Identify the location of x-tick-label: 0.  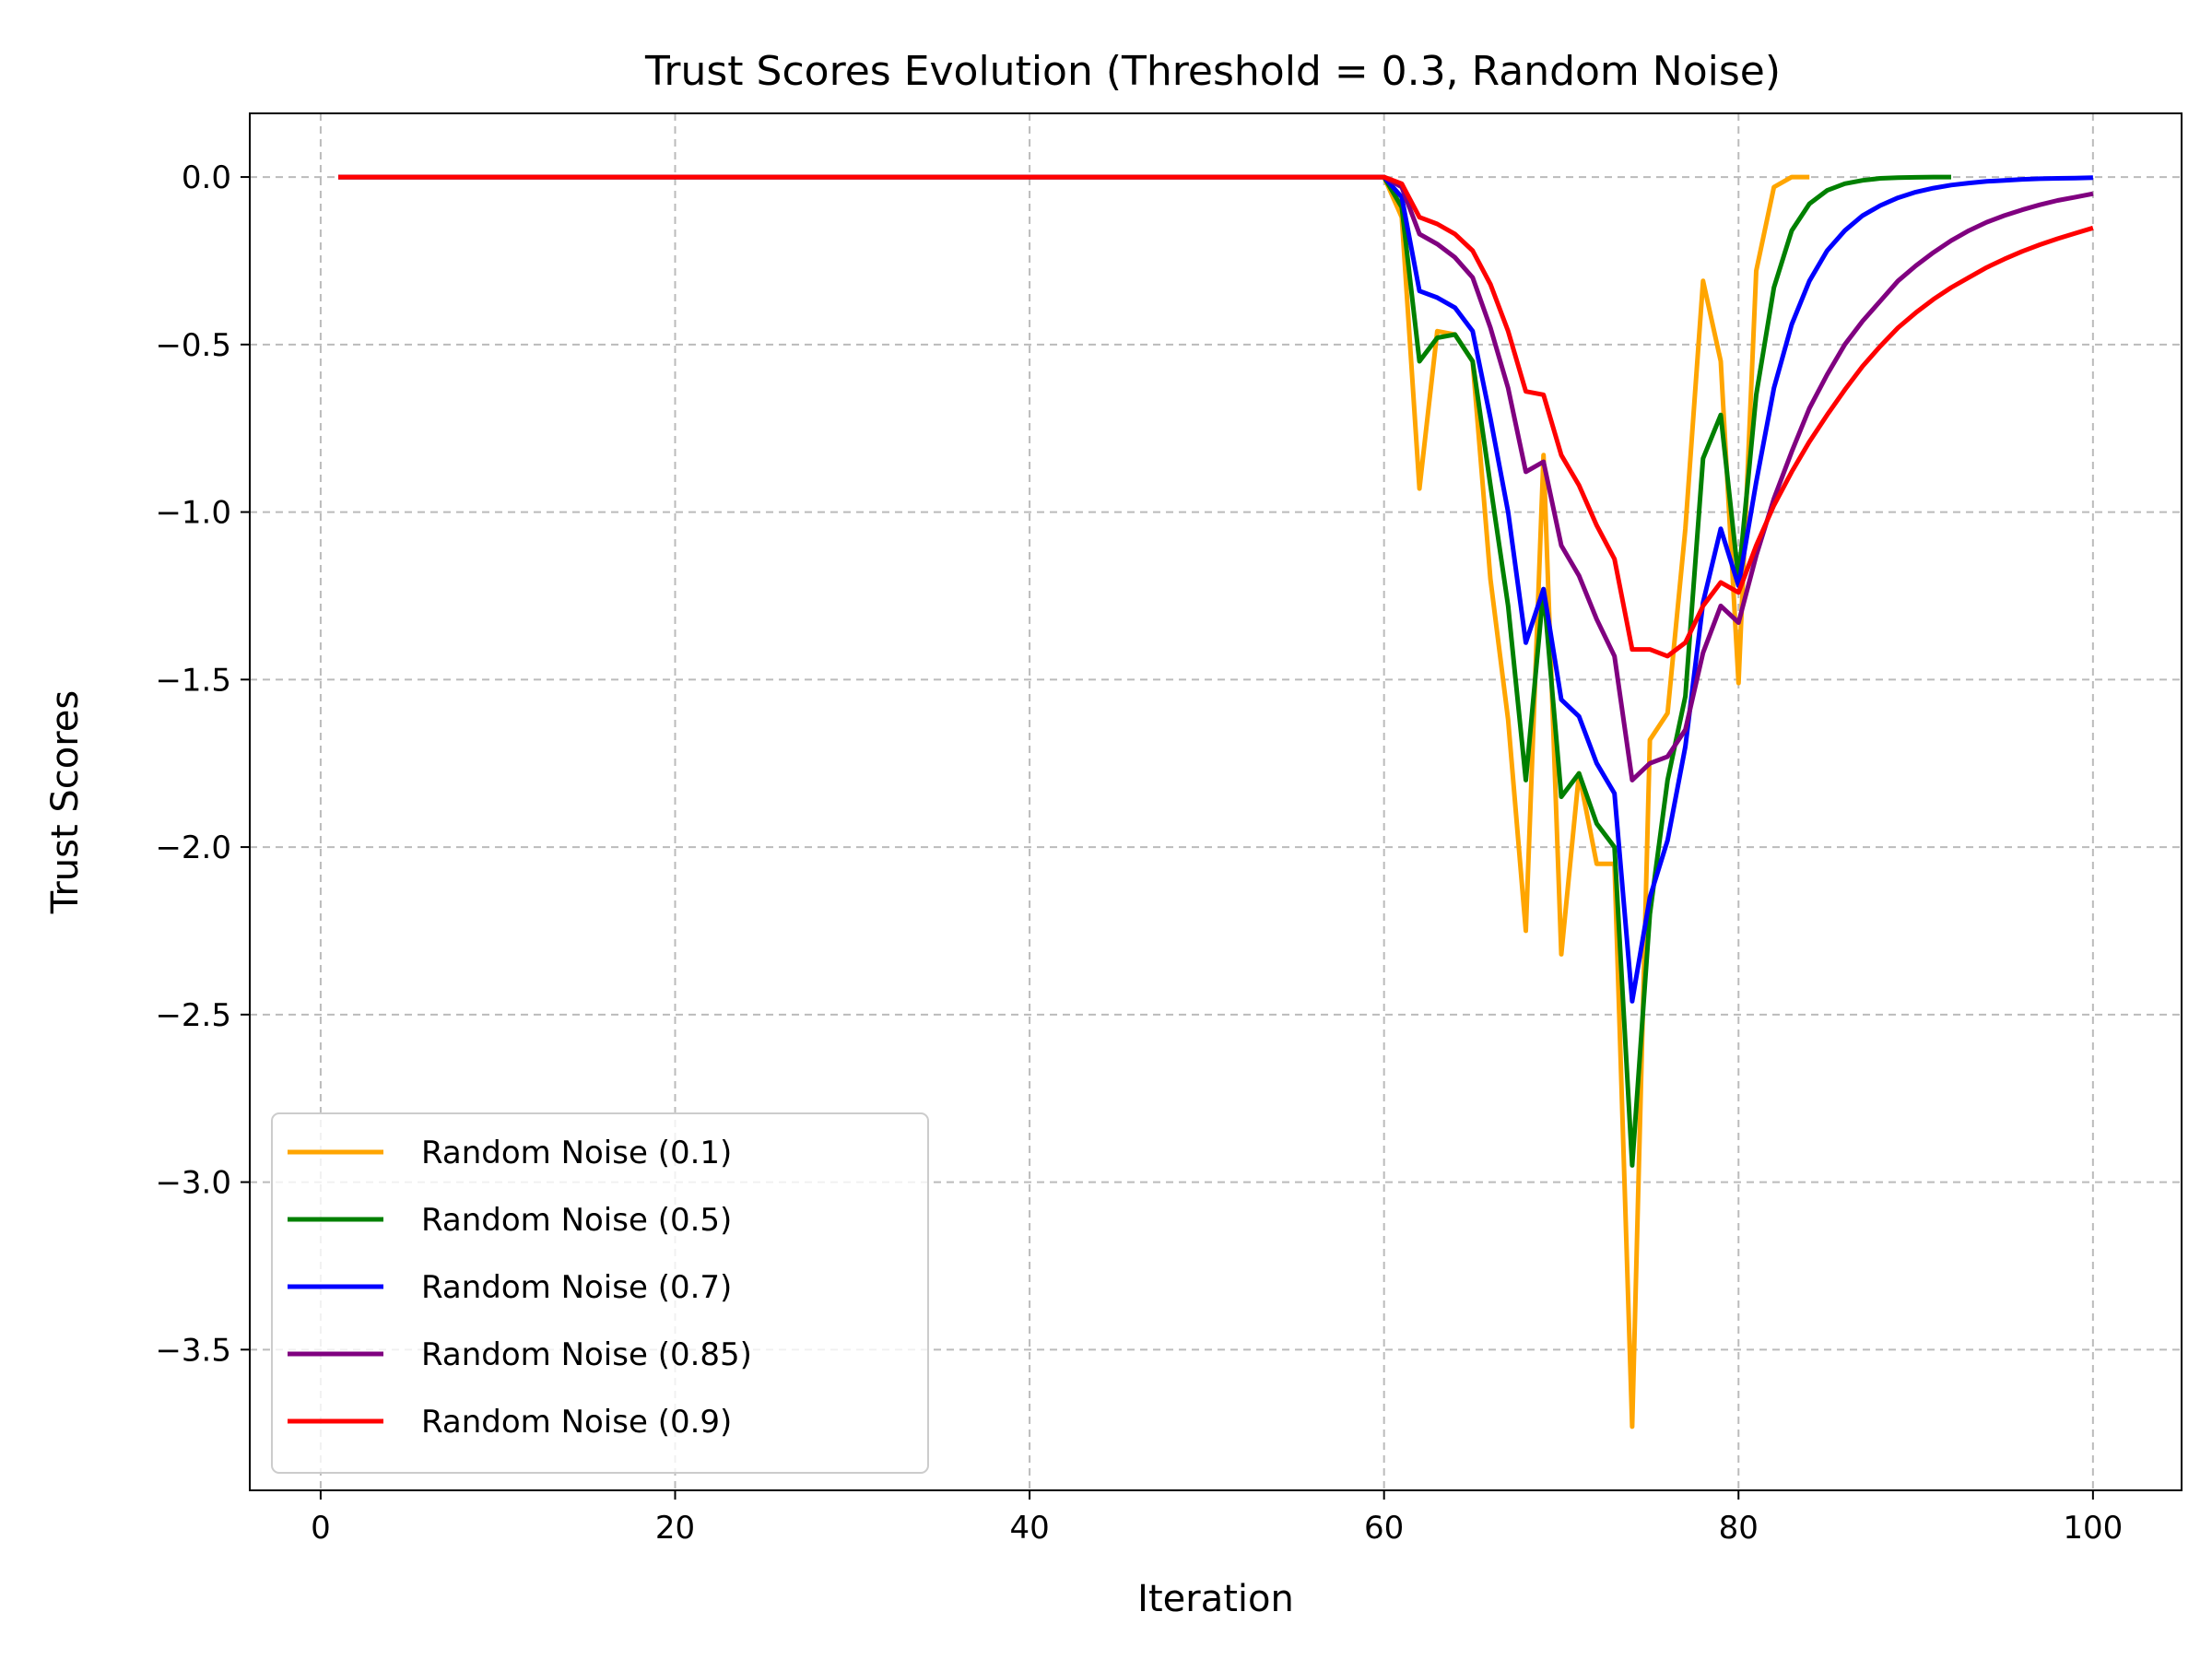
(321, 1528).